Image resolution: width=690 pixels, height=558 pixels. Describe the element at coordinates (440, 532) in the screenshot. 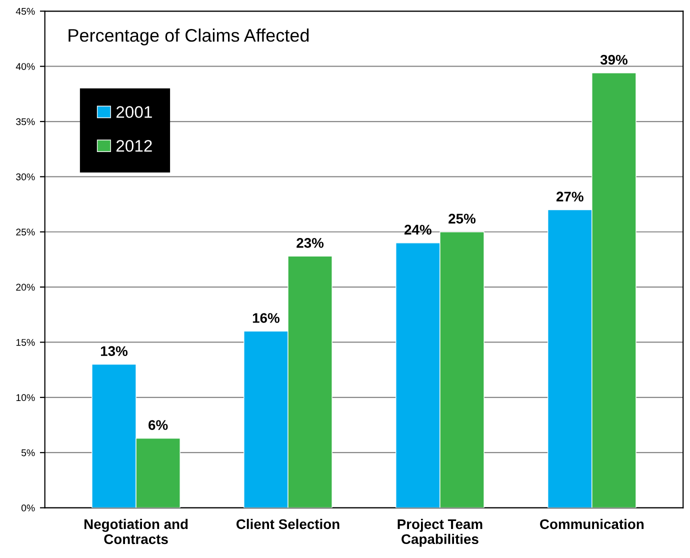

I see `x-tick-label: Project Team Capabilities` at that location.